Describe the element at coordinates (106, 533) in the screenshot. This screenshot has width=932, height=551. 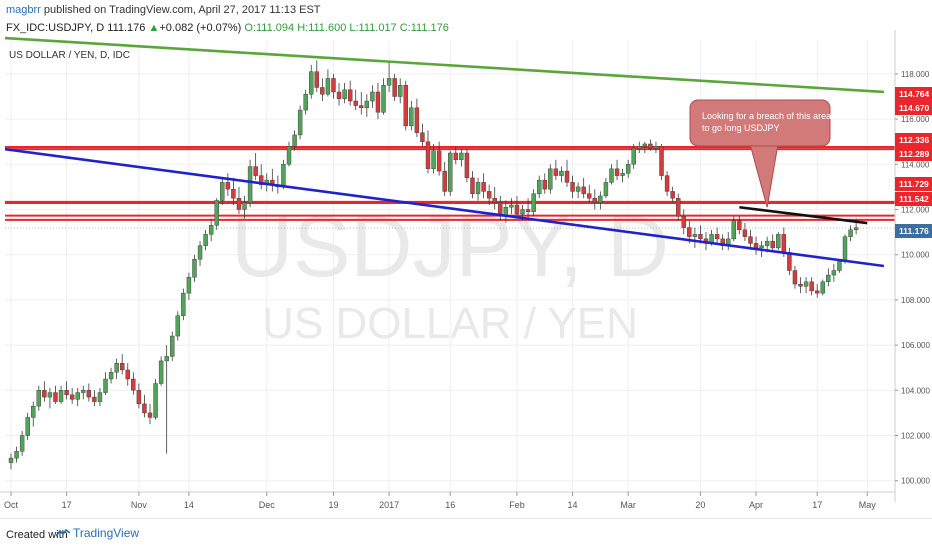
I see `tradingview-brand: TradingView` at that location.